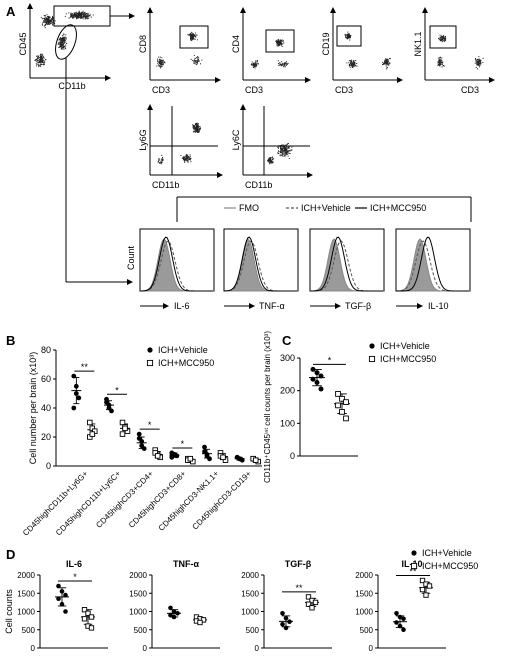 This screenshot has width=510, height=665. I want to click on d-subplot-title: TNF-α, so click(186, 564).